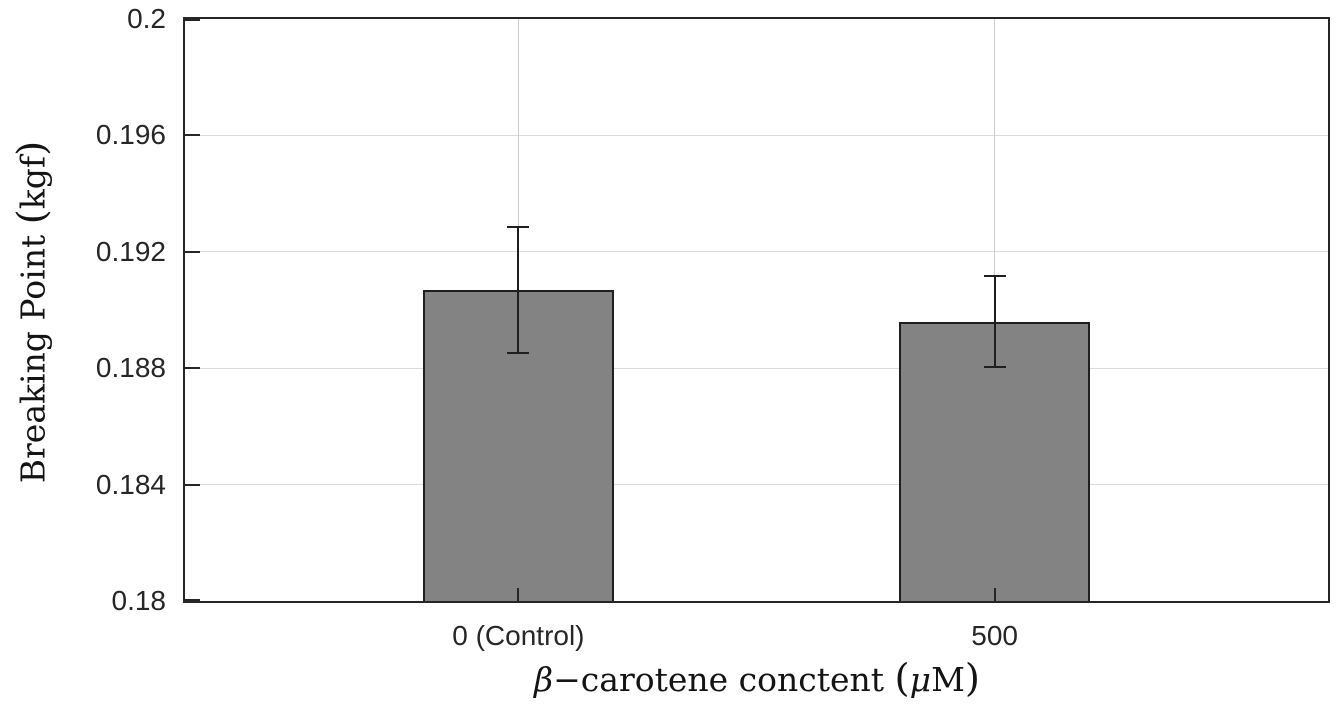 This screenshot has width=1339, height=721. I want to click on x-tick-label: 500, so click(994, 635).